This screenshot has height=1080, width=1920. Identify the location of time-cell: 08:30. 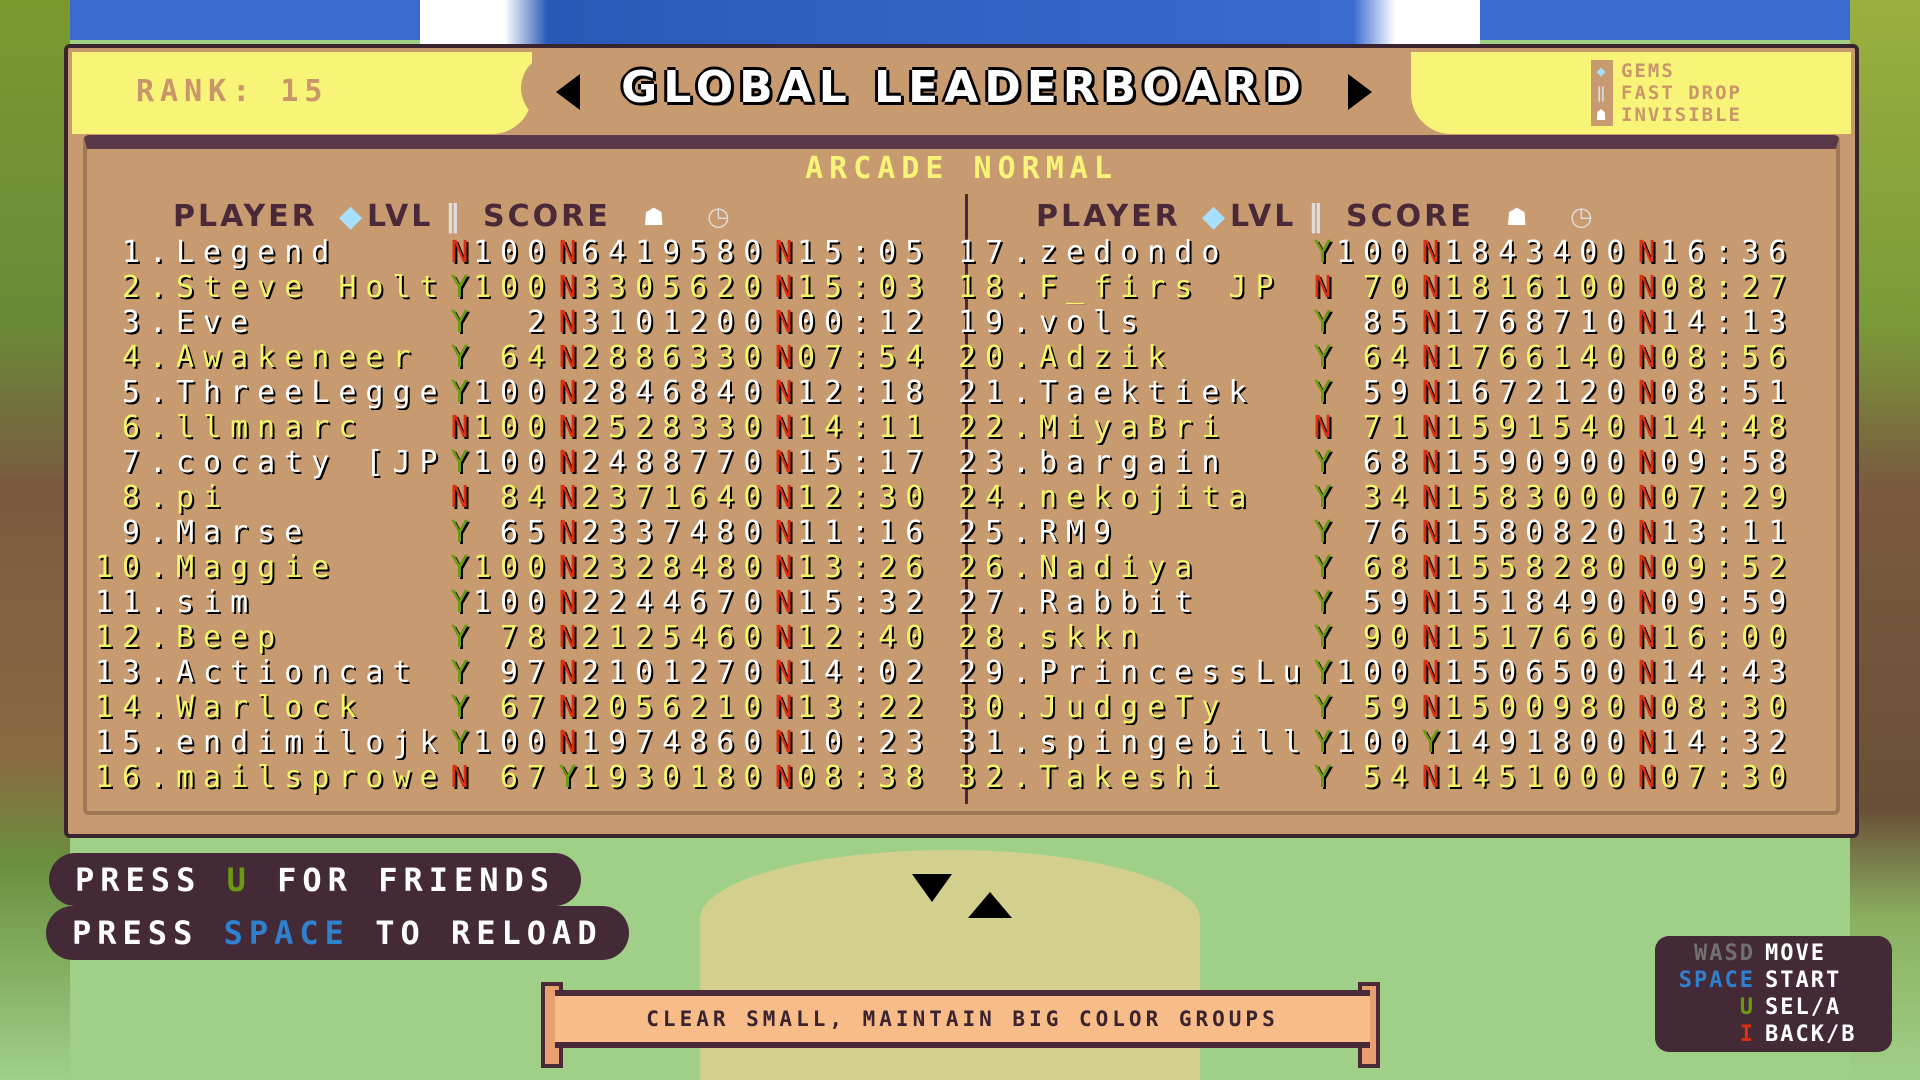
(1727, 707).